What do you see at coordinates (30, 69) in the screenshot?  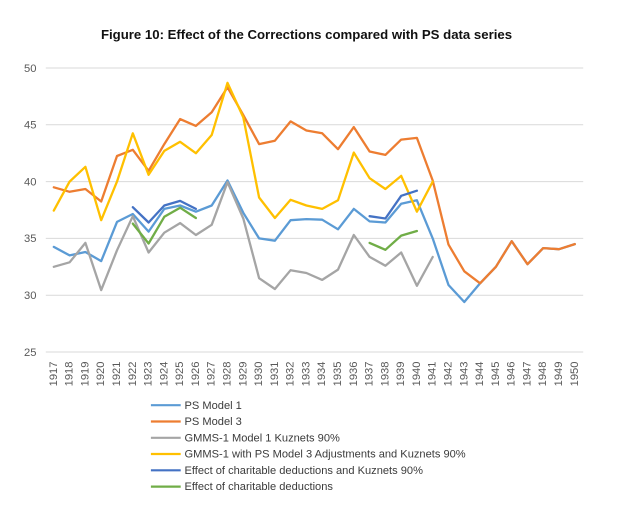 I see `svg-text: 50` at bounding box center [30, 69].